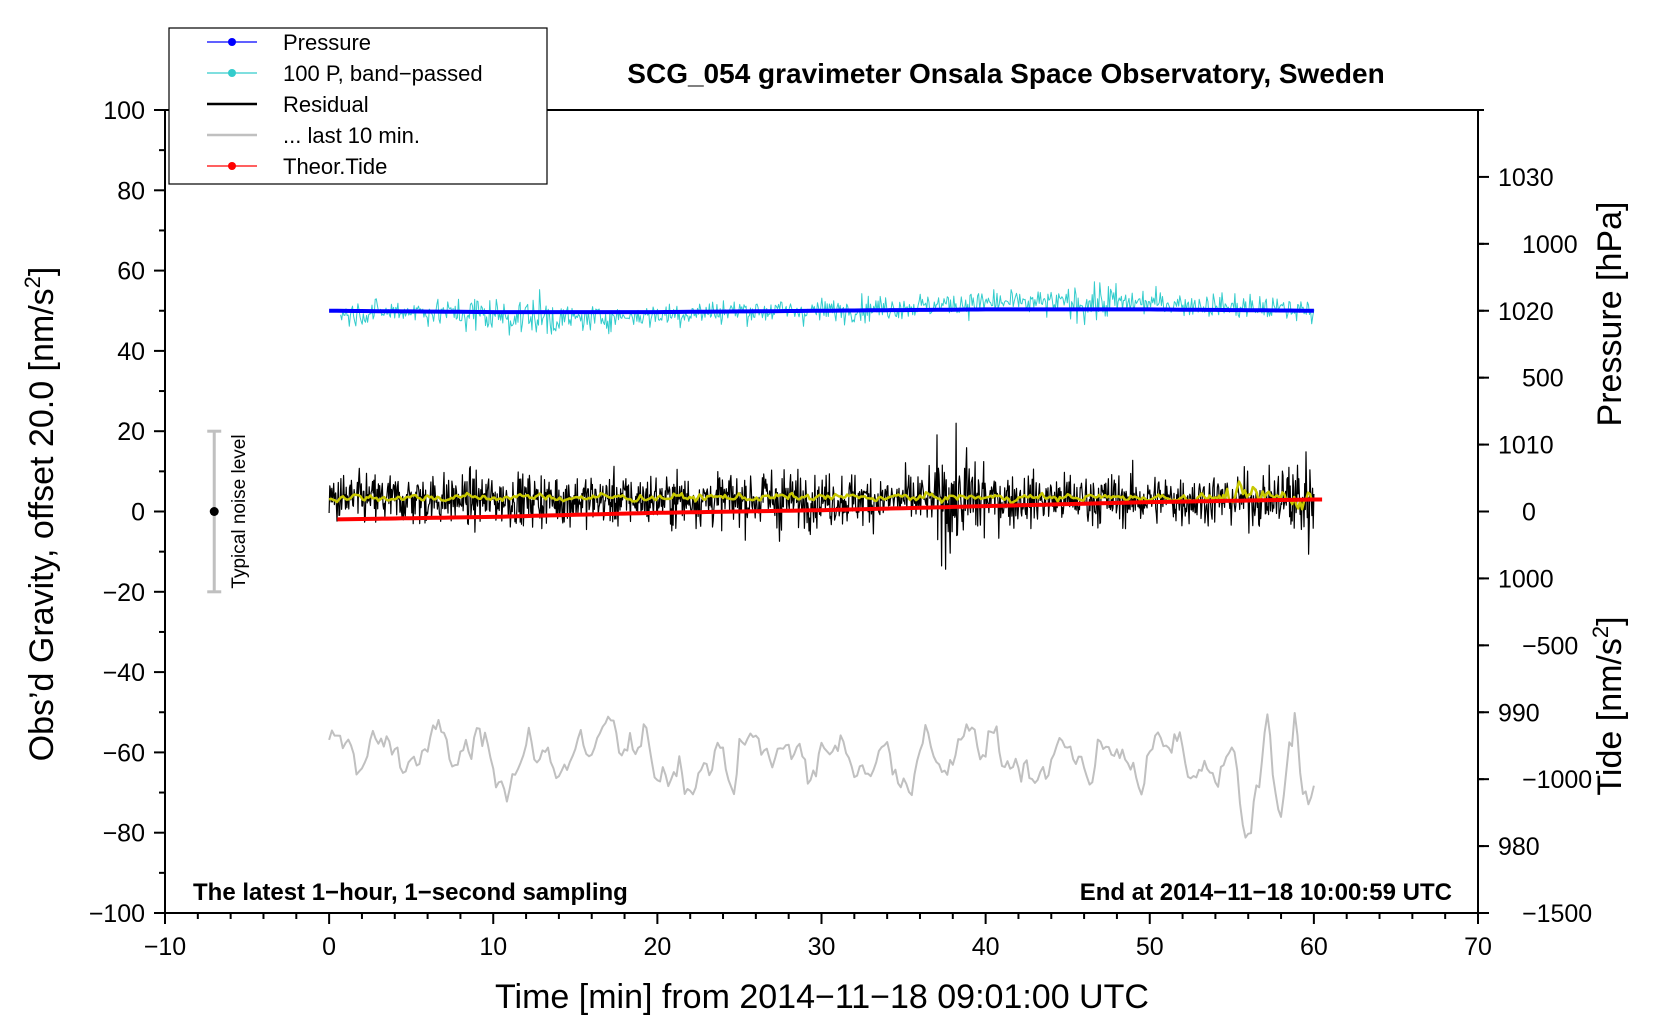 The height and width of the screenshot is (1020, 1660). I want to click on y-tick-label: −60, so click(124, 753).